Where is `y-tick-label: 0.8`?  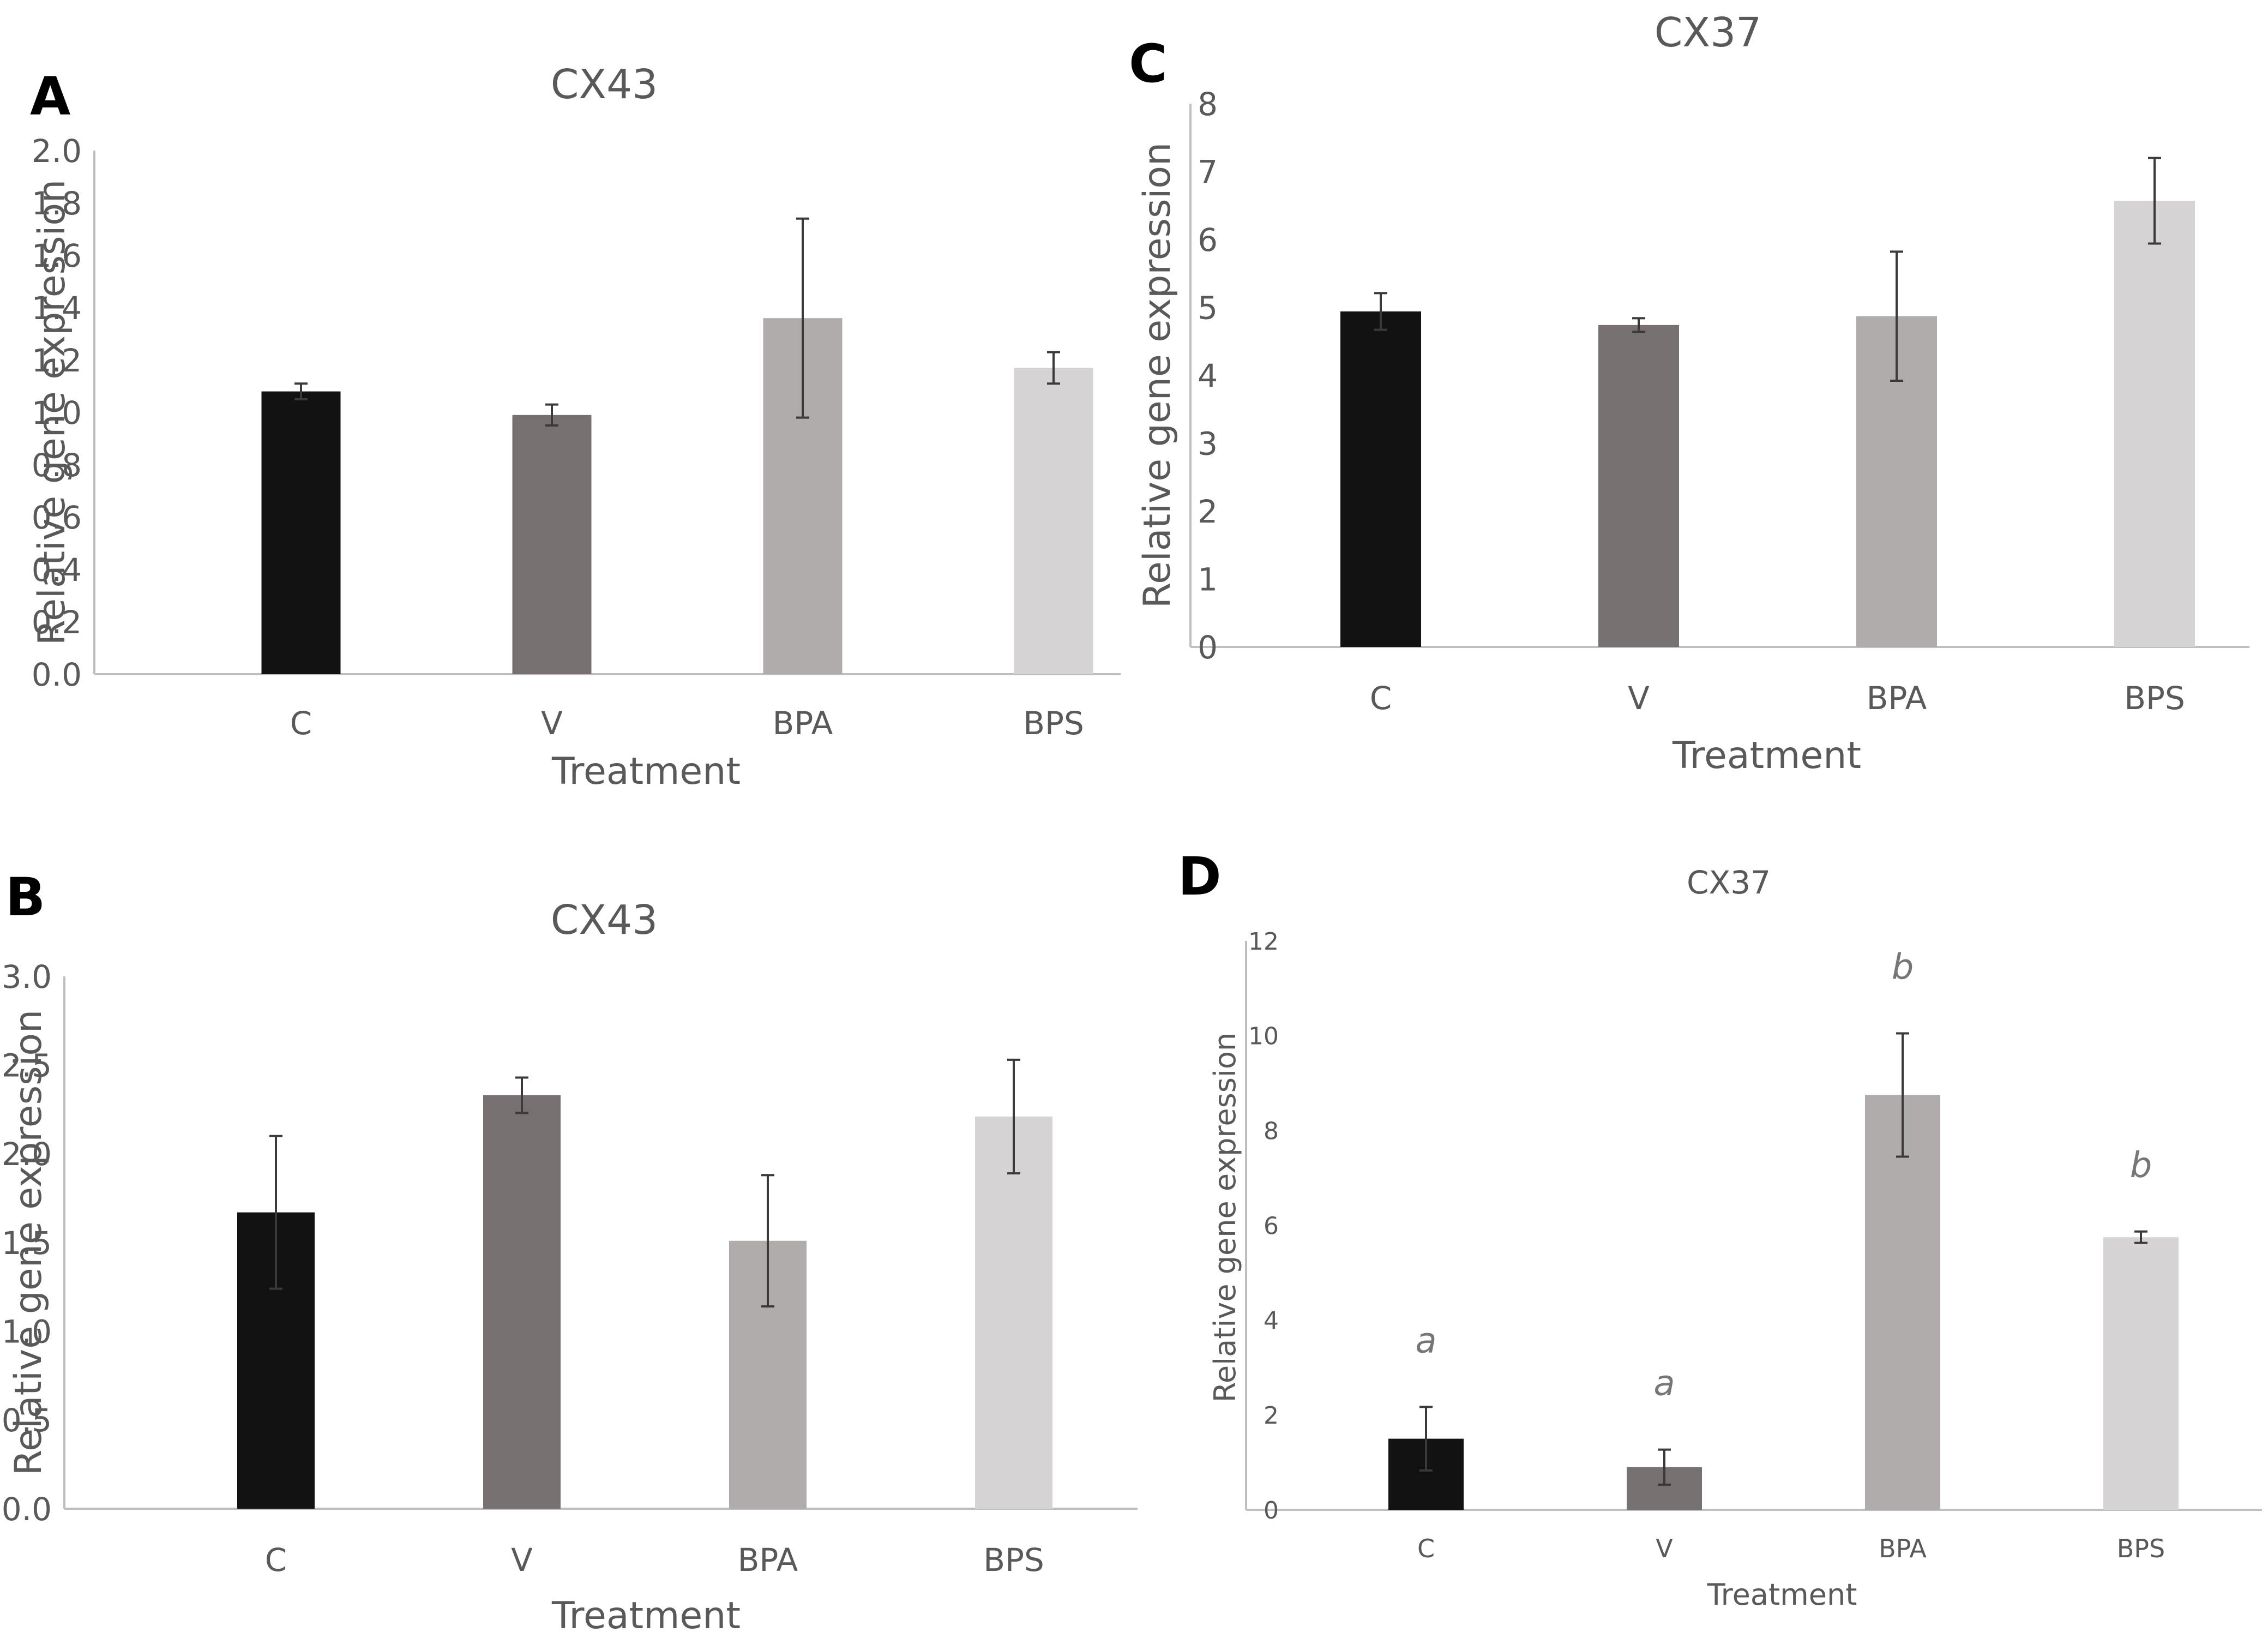
y-tick-label: 0.8 is located at coordinates (57, 465).